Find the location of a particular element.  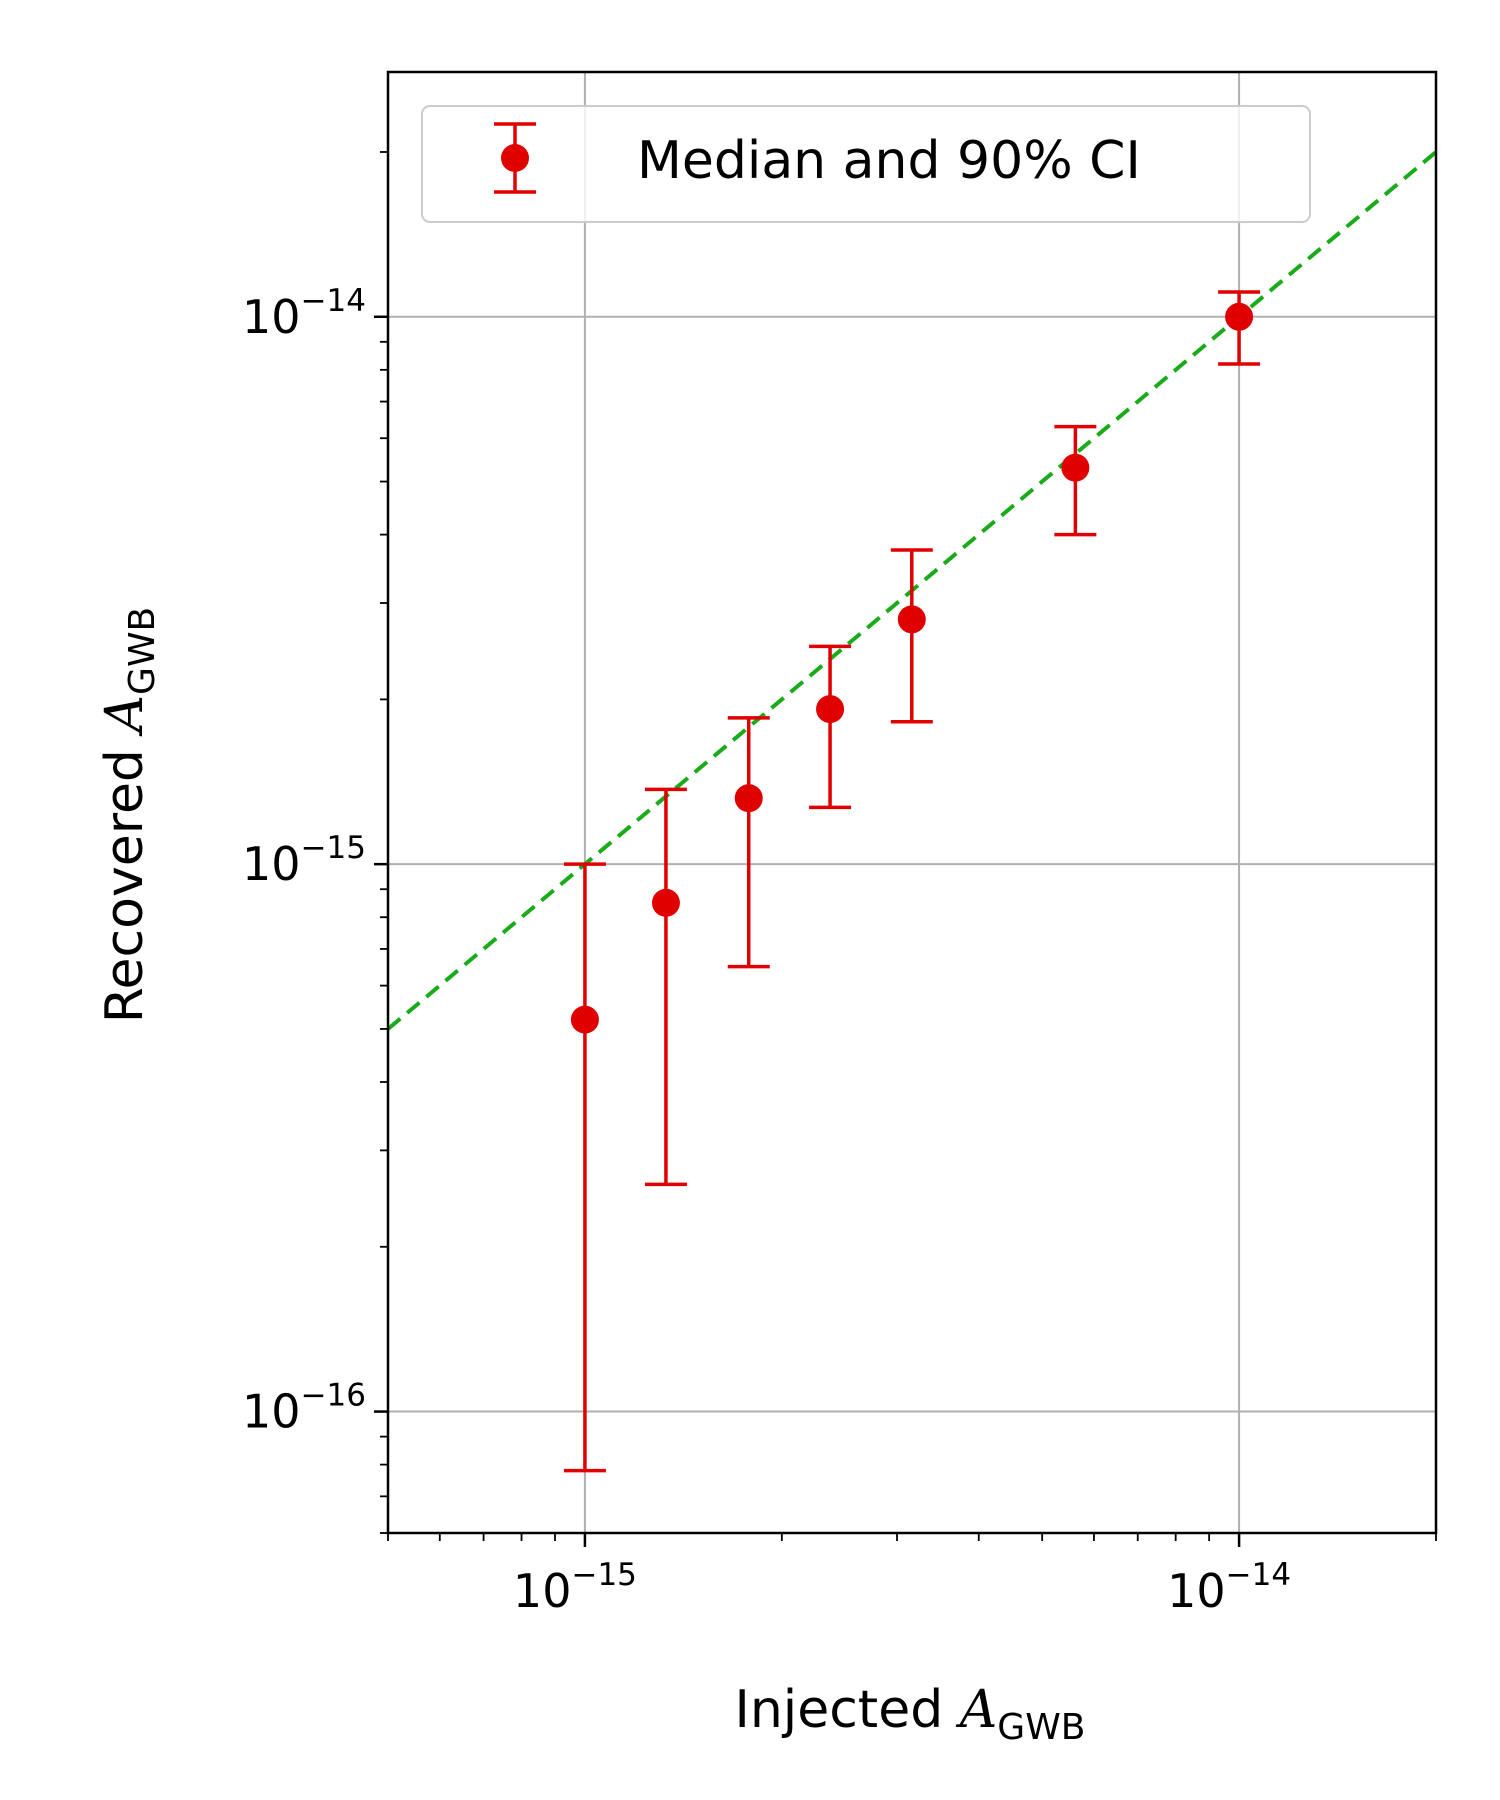

legend-box is located at coordinates (866, 164).